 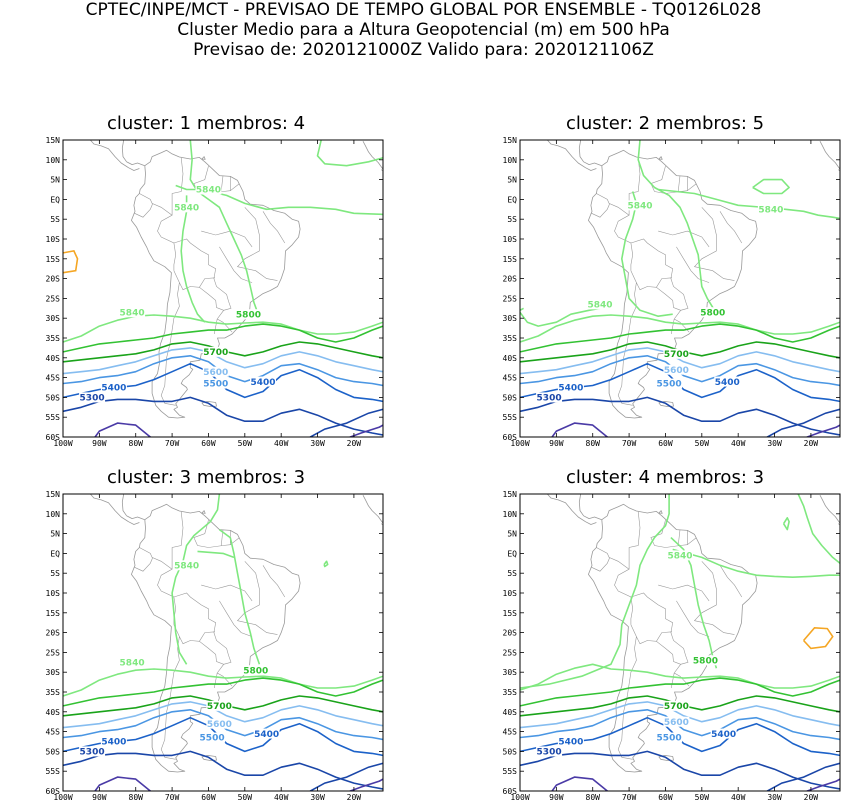 I want to click on lon-tick-label: 60W, so click(x=665, y=443).